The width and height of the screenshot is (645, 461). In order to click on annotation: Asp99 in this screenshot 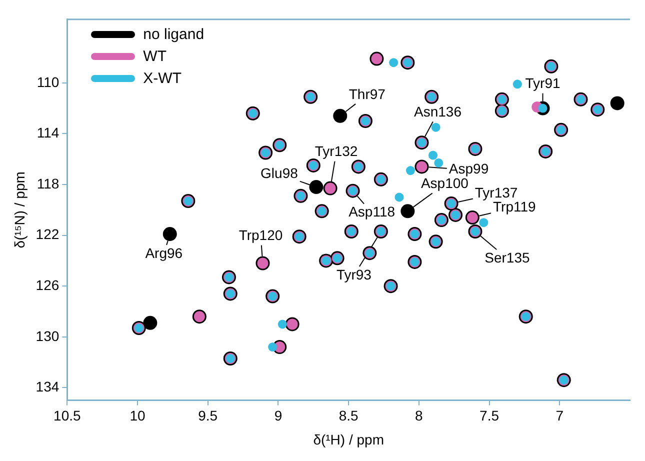, I will do `click(468, 168)`.